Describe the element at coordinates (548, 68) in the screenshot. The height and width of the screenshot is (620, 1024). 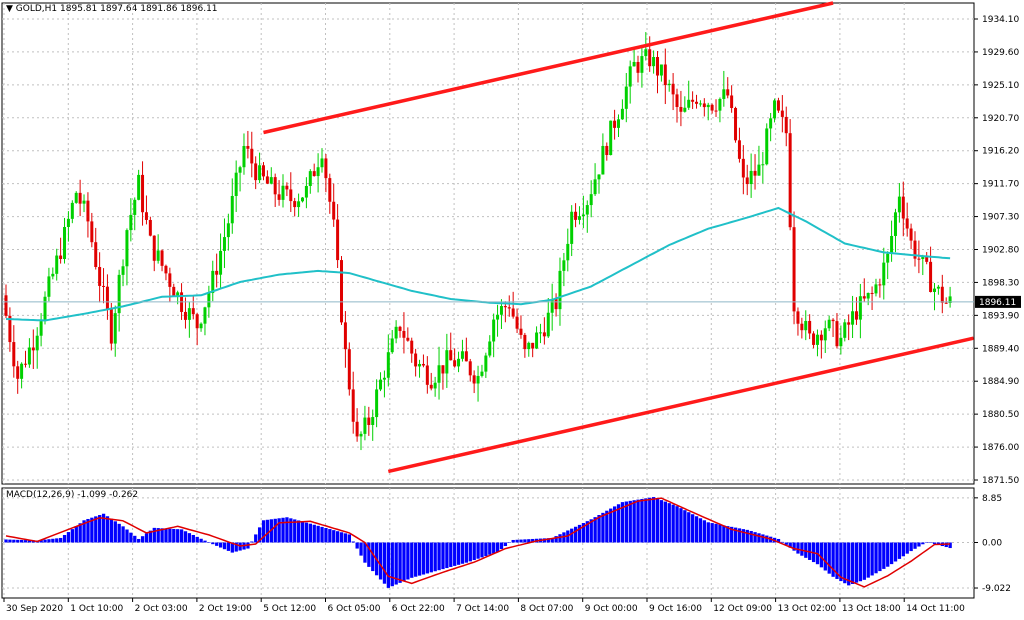
I see `upper-trendline` at that location.